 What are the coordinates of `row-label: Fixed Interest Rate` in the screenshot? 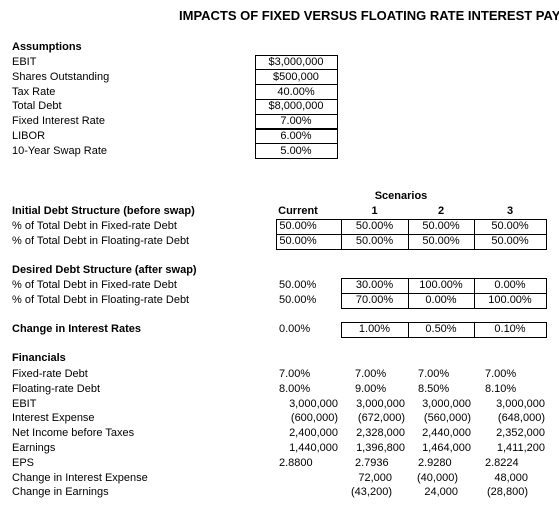 It's located at (58, 121).